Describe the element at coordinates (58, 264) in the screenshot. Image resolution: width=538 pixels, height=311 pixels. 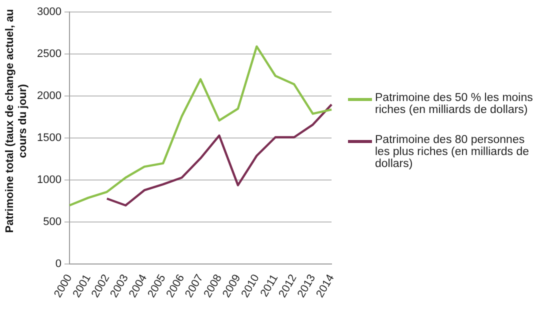
I see `y-tick-label: 0` at that location.